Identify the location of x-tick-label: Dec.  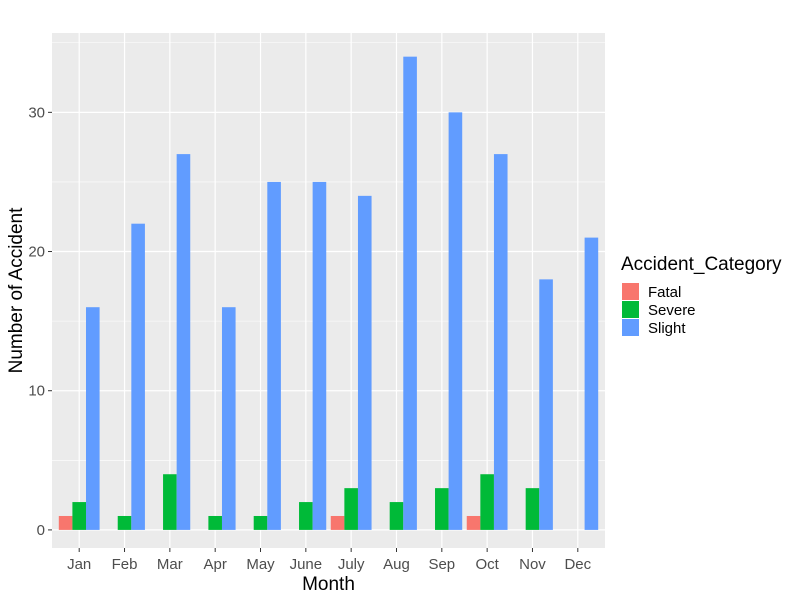
(577, 564).